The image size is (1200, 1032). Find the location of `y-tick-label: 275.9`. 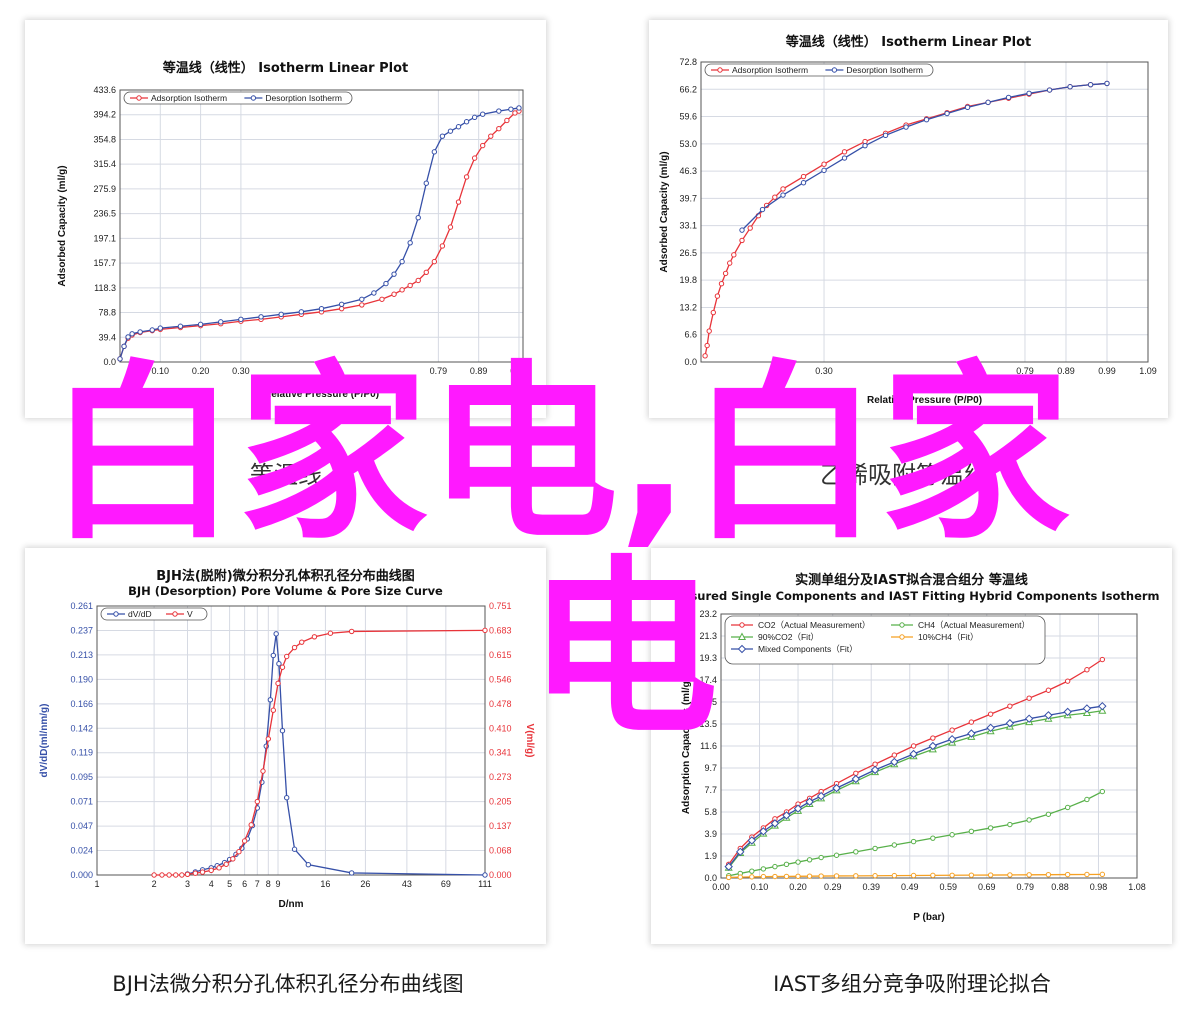

y-tick-label: 275.9 is located at coordinates (104, 189).